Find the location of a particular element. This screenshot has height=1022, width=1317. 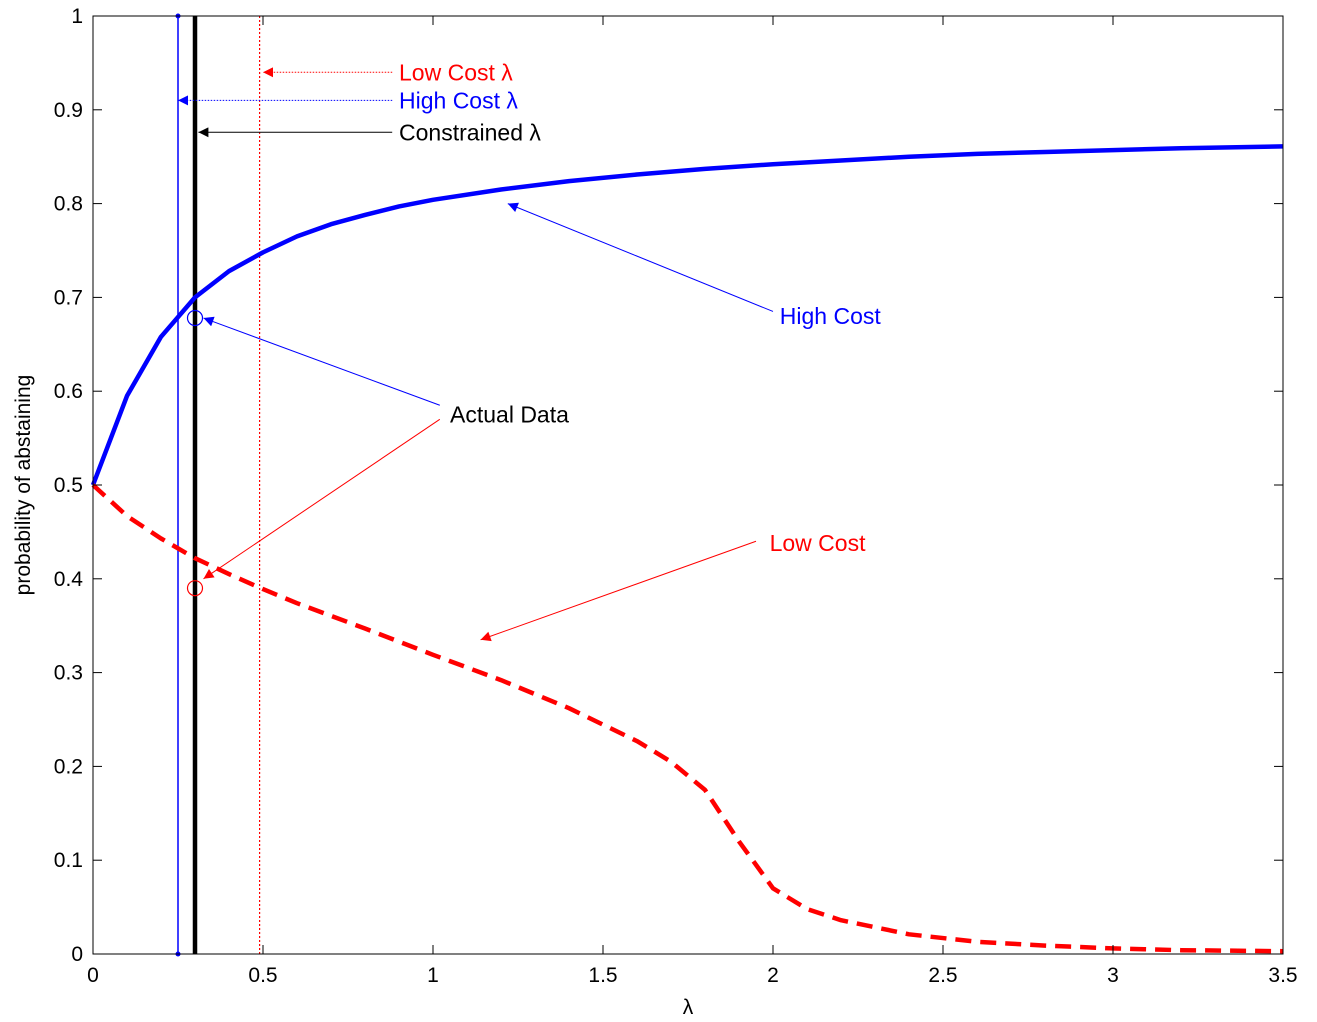

x-tick-label: 2.5 is located at coordinates (942, 975).